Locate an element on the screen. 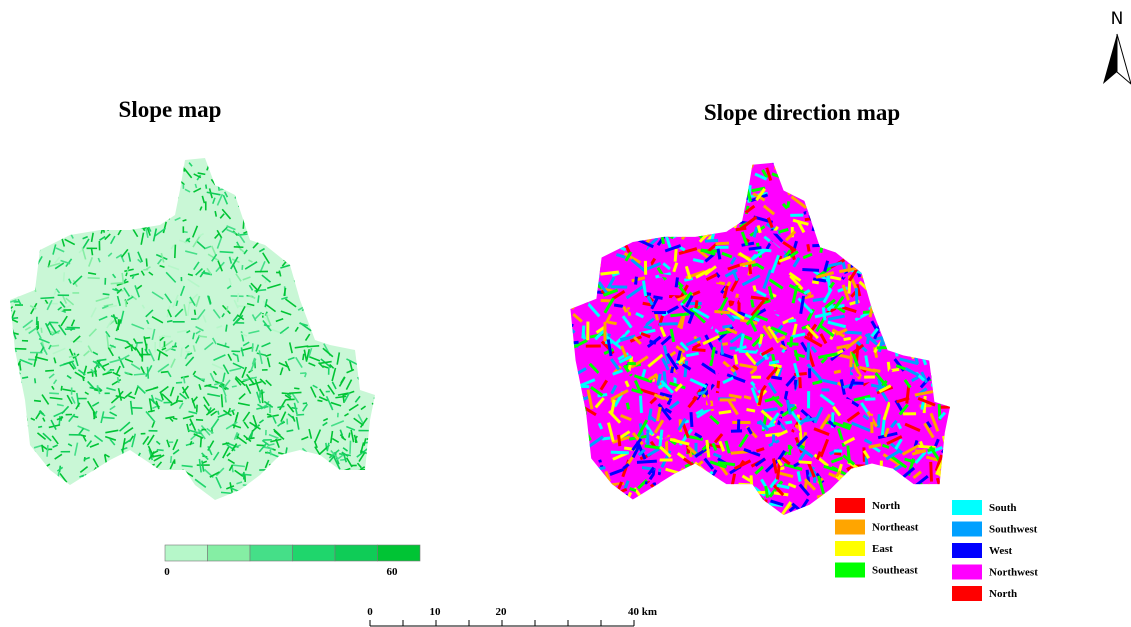  legend-swatch is located at coordinates (967, 572).